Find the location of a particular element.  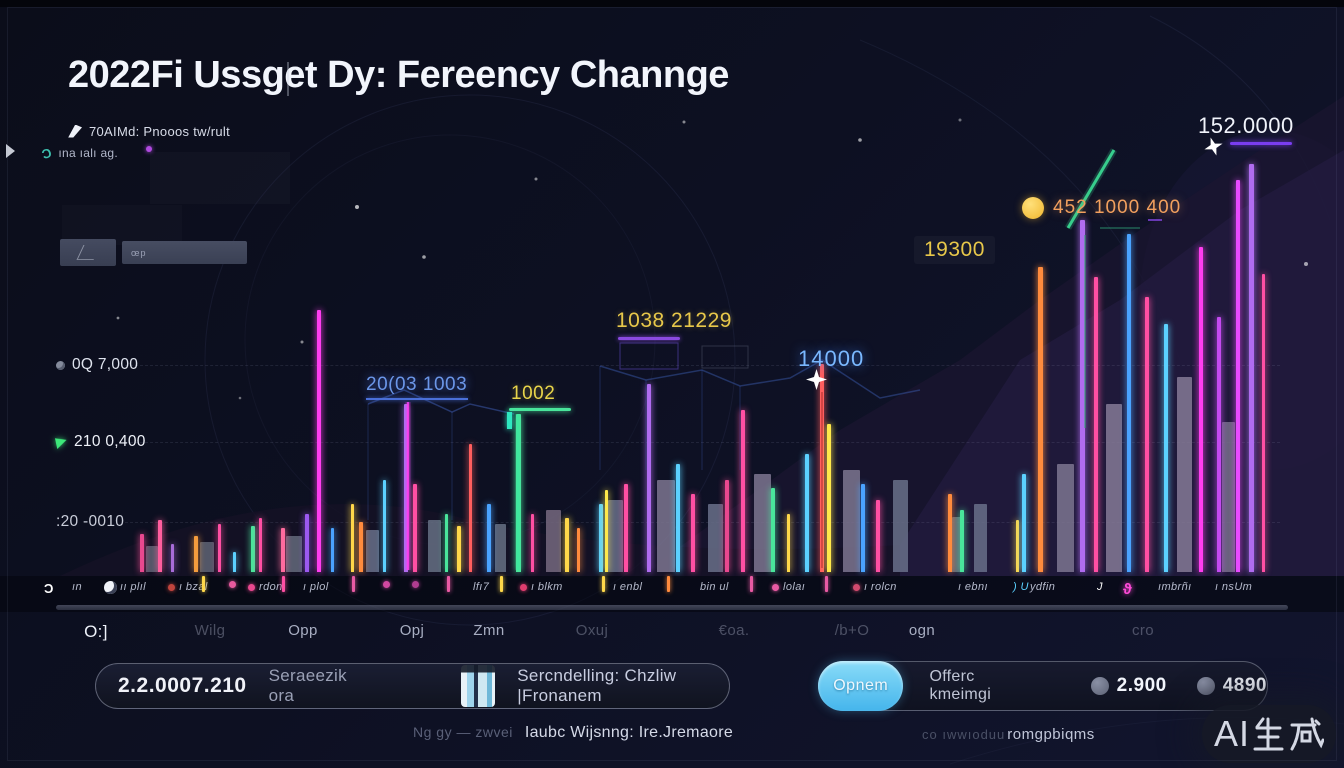

x-axis-month-label: O:] is located at coordinates (96, 631).